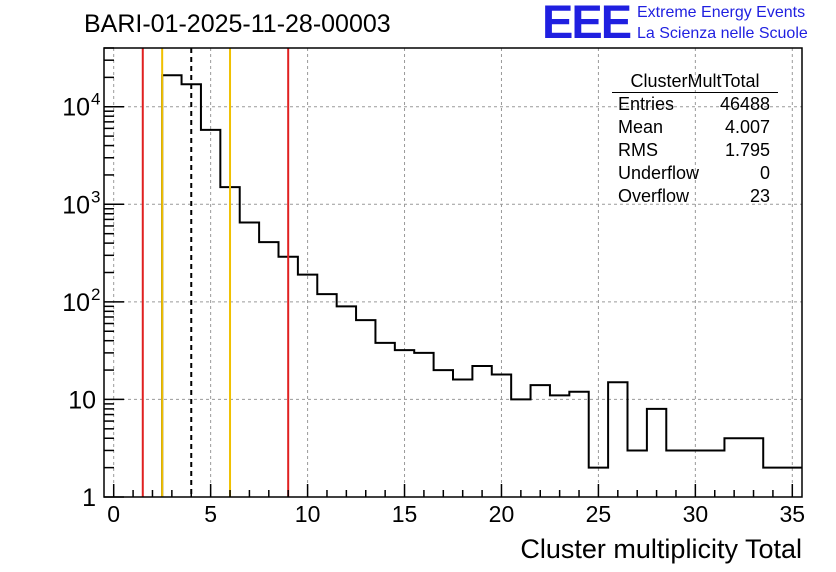  Describe the element at coordinates (721, 12) in the screenshot. I see `logo-line-1: Extreme Energy Events` at that location.